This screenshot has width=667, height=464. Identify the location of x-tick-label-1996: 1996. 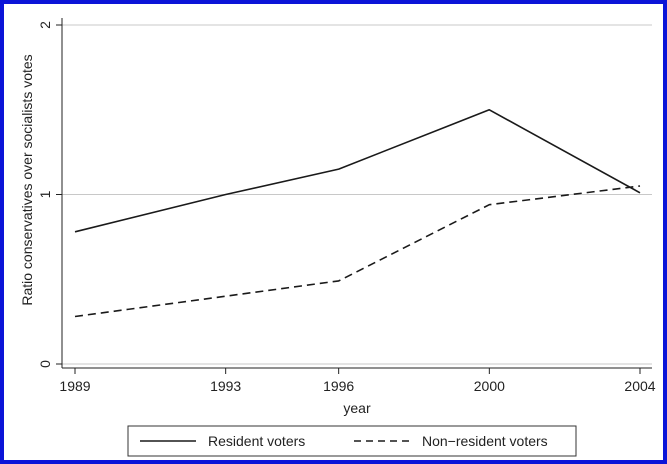
(338, 386).